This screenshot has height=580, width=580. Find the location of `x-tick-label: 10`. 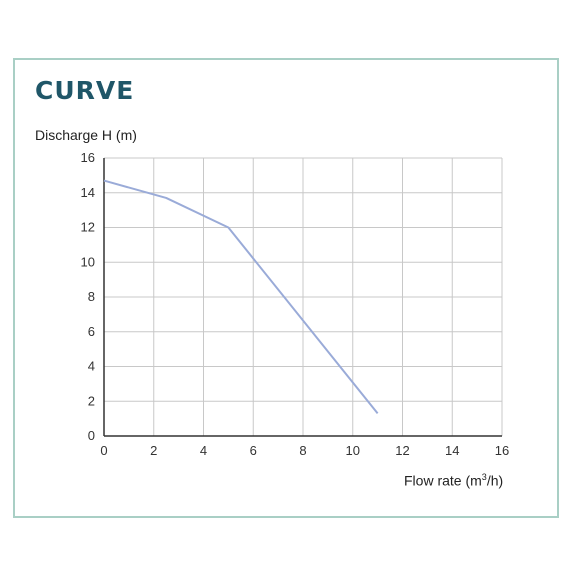

x-tick-label: 10 is located at coordinates (353, 450).